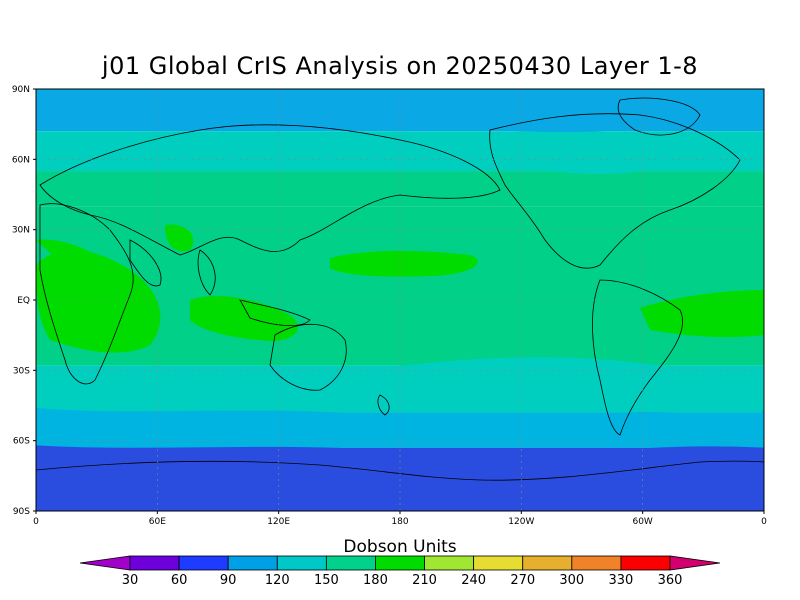 This screenshot has width=800, height=600. What do you see at coordinates (179, 580) in the screenshot?
I see `colorbar-tick-label: 60` at bounding box center [179, 580].